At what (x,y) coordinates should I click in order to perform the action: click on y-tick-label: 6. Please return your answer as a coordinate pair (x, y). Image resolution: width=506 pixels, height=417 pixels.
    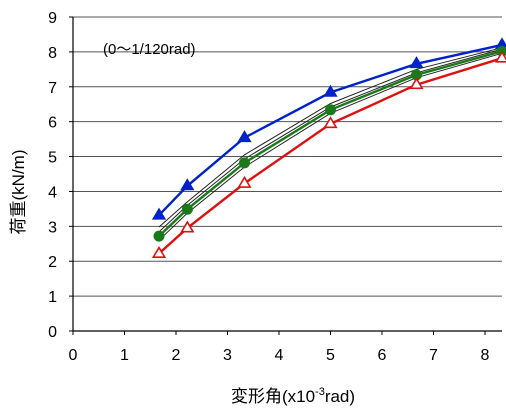
    Looking at the image, I should click on (52, 123).